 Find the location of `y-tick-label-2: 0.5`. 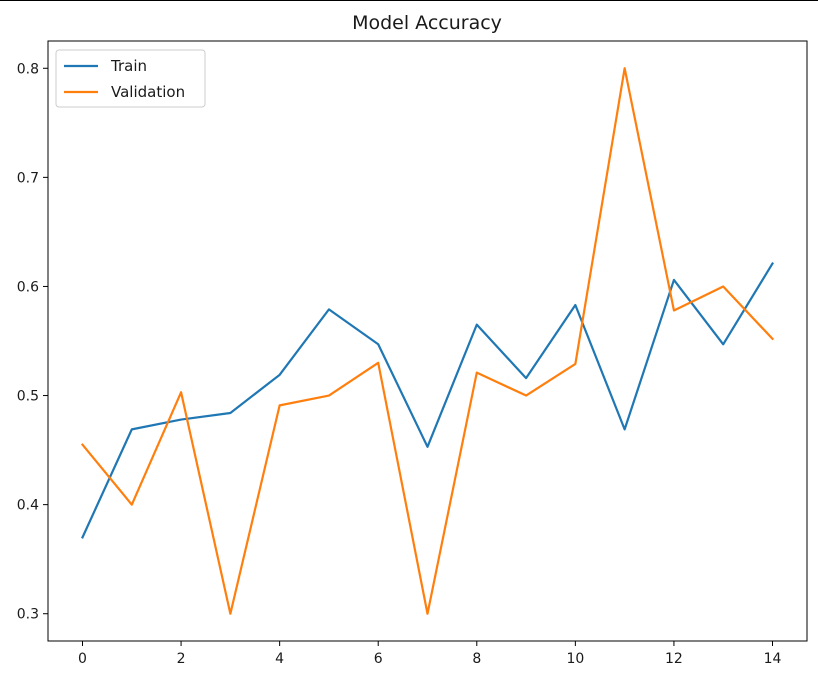

y-tick-label-2: 0.5 is located at coordinates (28, 397).